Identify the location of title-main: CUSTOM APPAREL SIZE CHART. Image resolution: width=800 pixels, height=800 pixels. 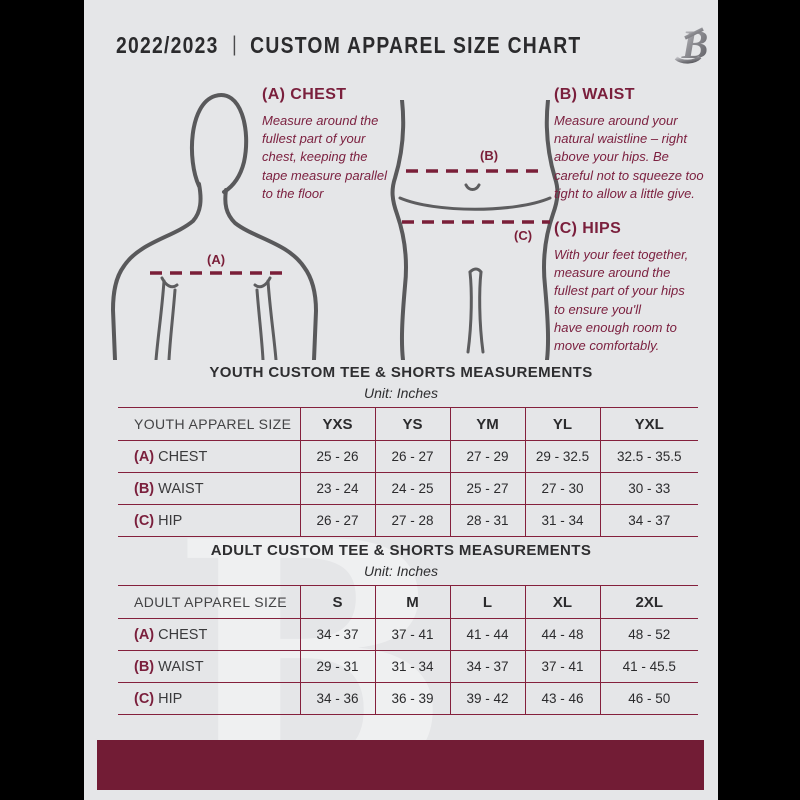
(416, 44).